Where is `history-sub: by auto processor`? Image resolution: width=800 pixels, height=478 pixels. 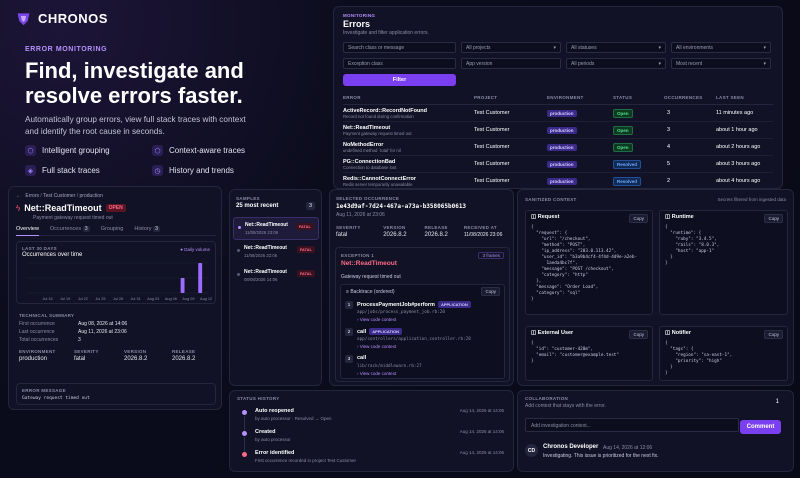
history-sub: by auto processor is located at coordinates (273, 439).